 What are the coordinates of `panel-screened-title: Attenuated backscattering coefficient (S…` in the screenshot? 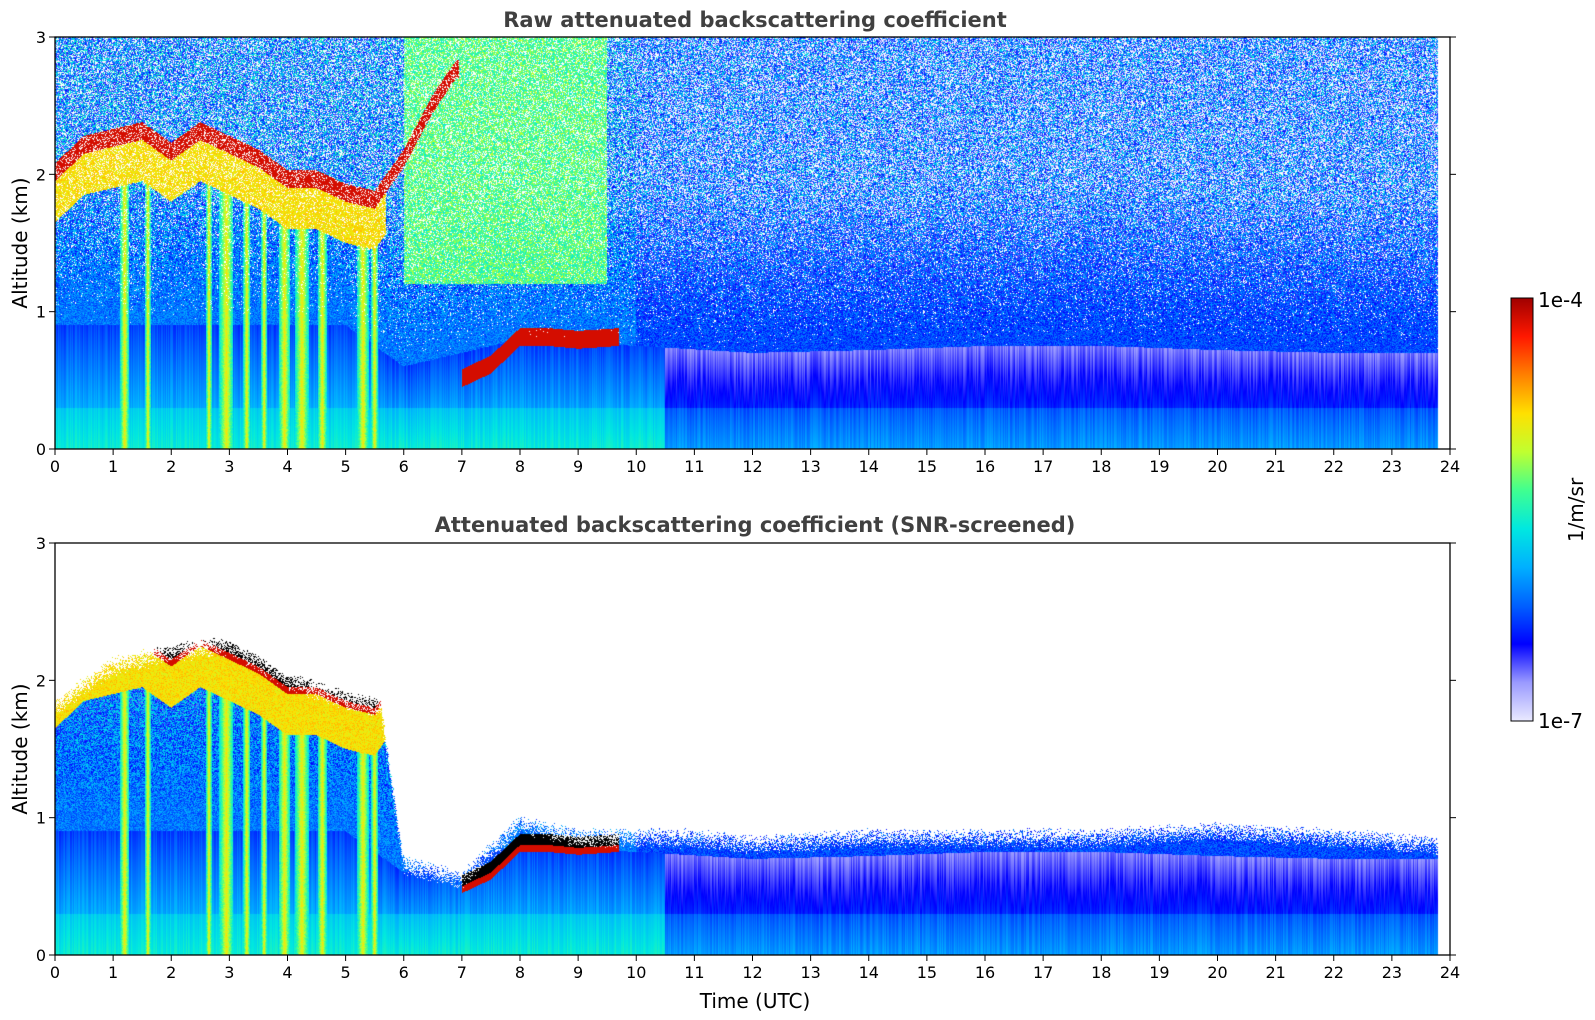 It's located at (755, 525).